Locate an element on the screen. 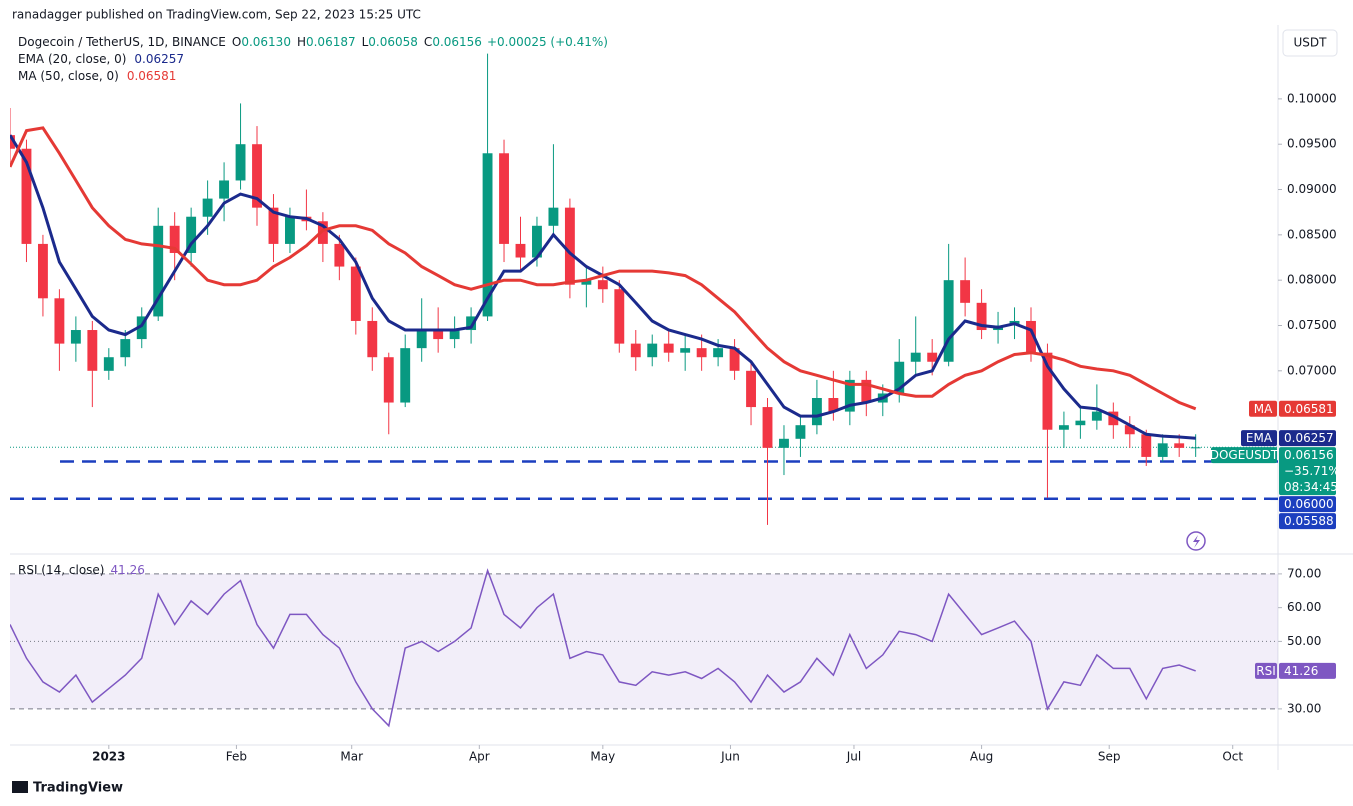 This screenshot has height=806, width=1353. tag-label: RSI is located at coordinates (1266, 671).